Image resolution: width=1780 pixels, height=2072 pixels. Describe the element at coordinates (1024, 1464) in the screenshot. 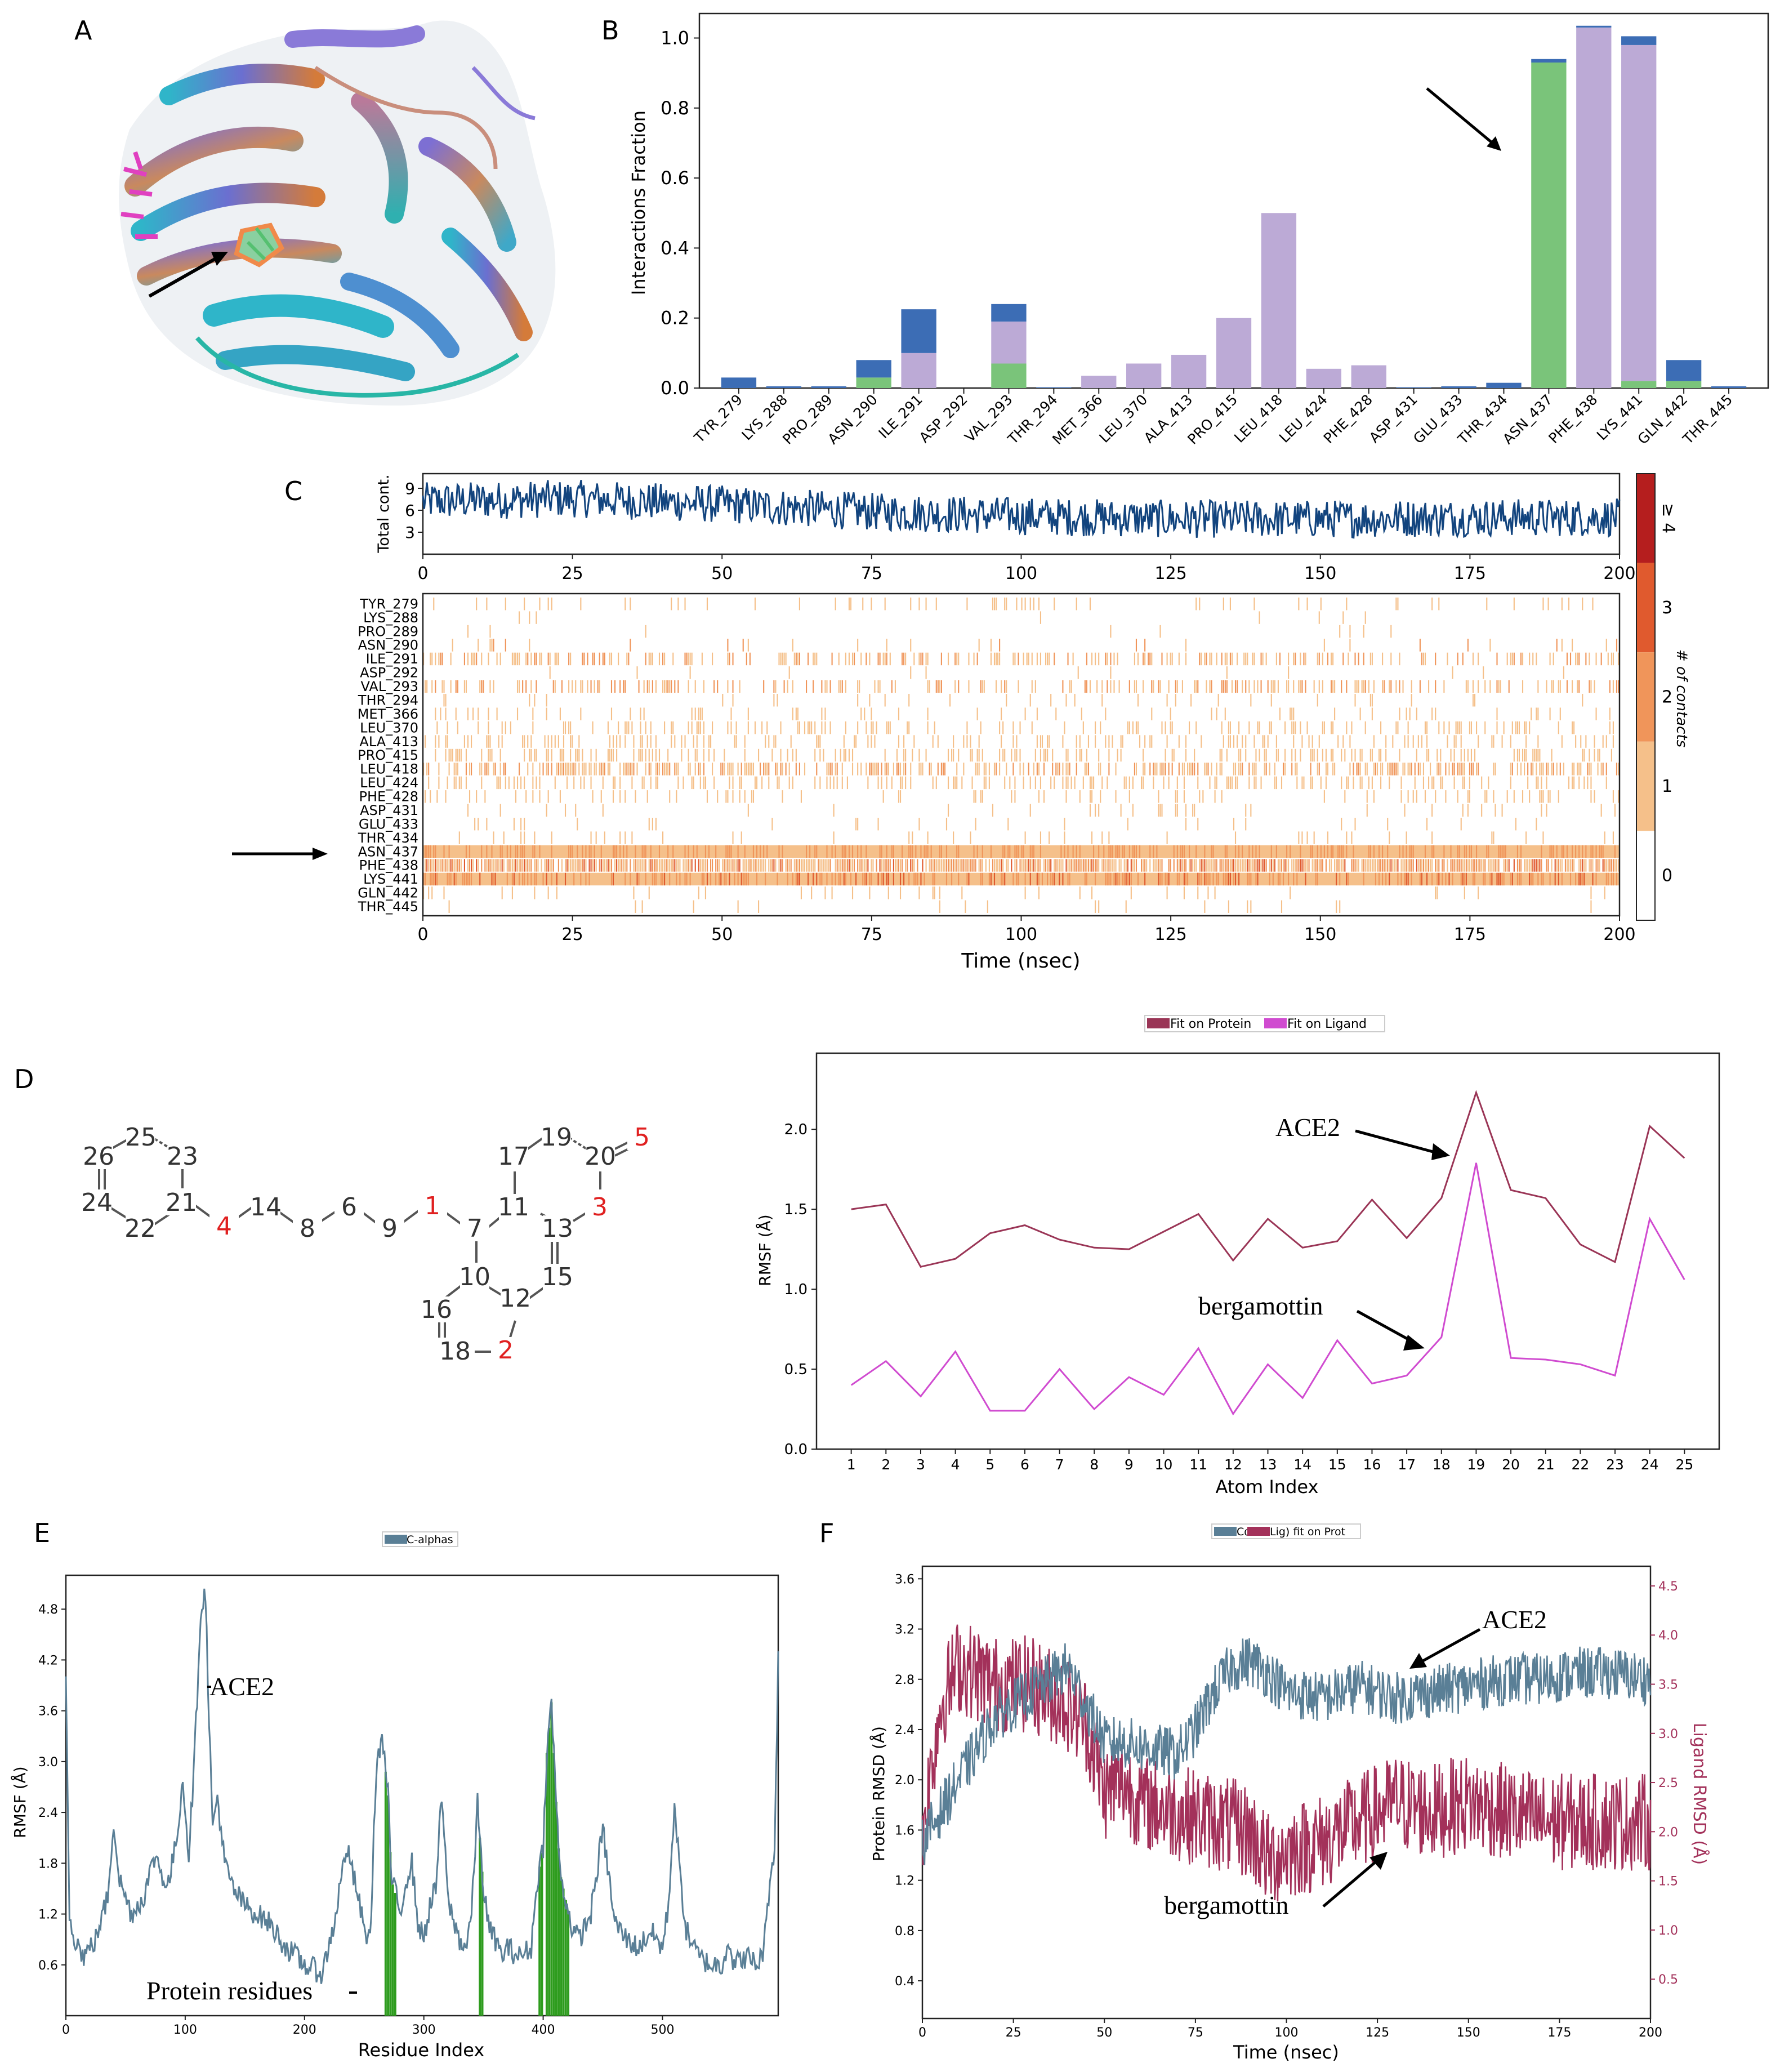

I see `ligand-rmsf-x-tick-label: 6` at that location.